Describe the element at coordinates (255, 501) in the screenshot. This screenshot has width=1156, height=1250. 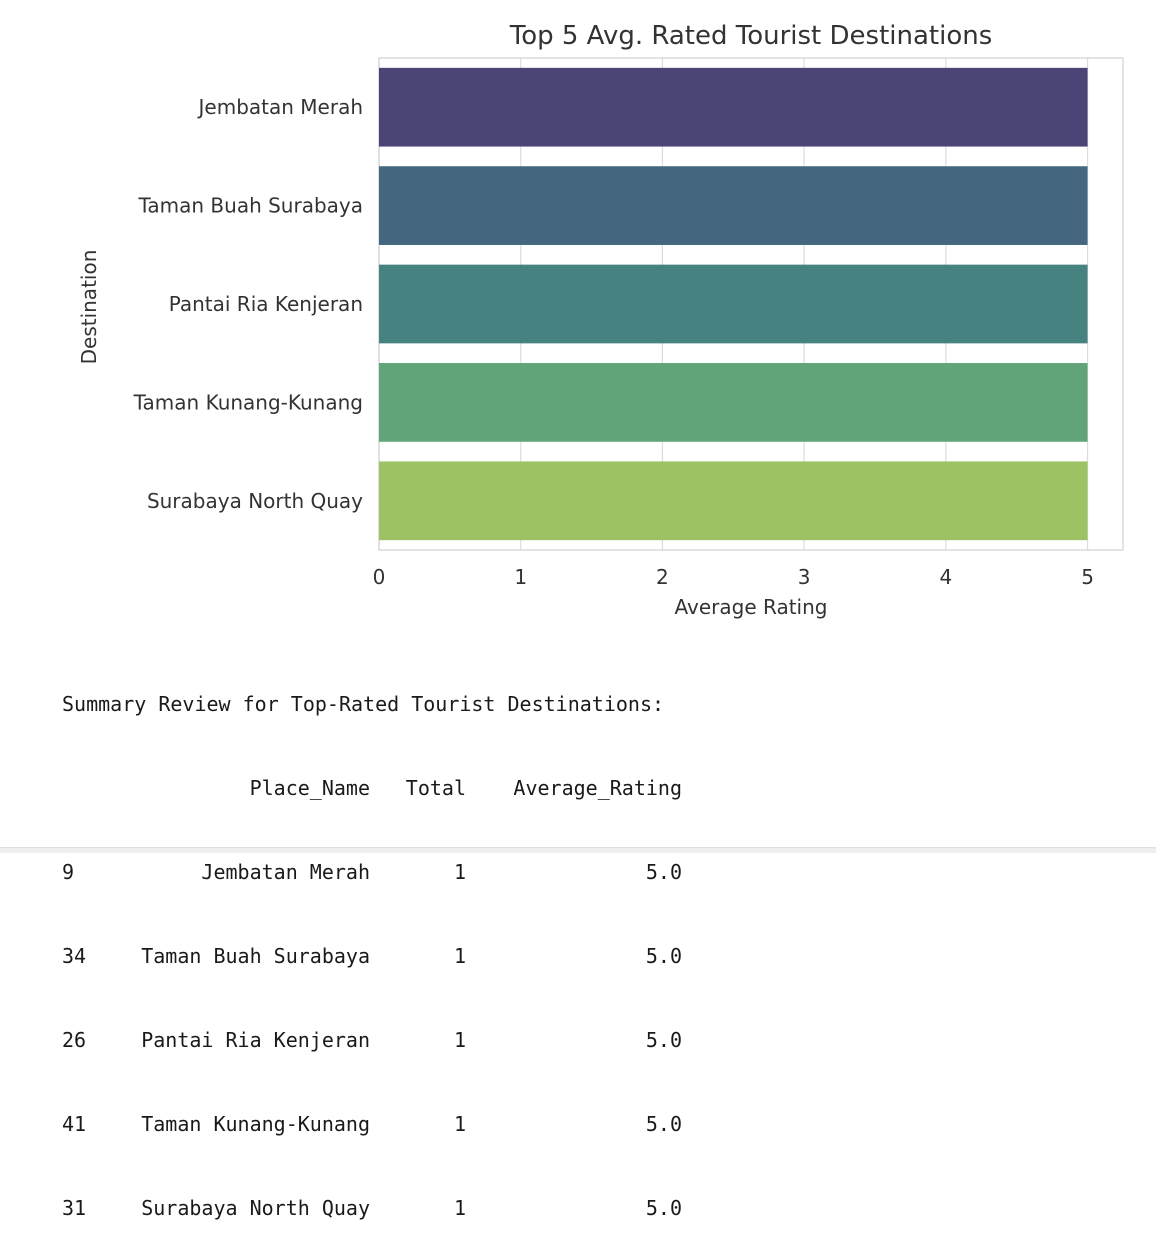
I see `y-tick-label: Surabaya North Quay` at that location.